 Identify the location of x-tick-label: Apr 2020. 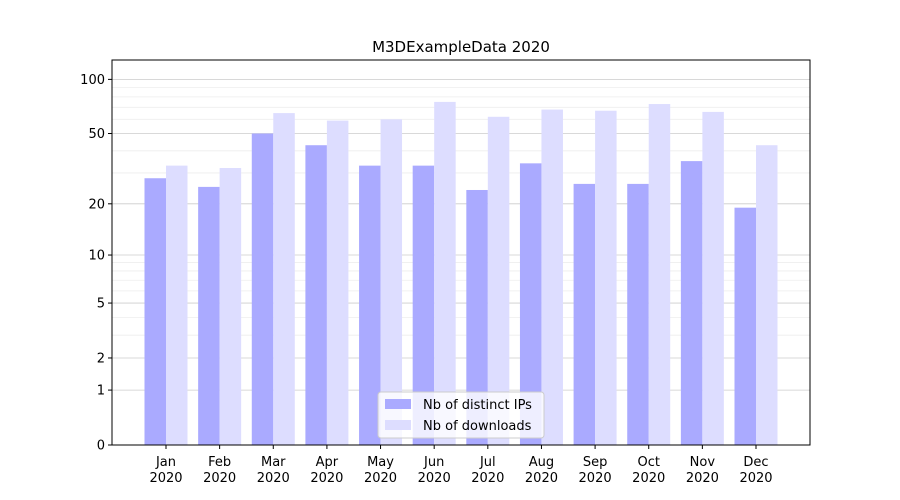
(326, 470).